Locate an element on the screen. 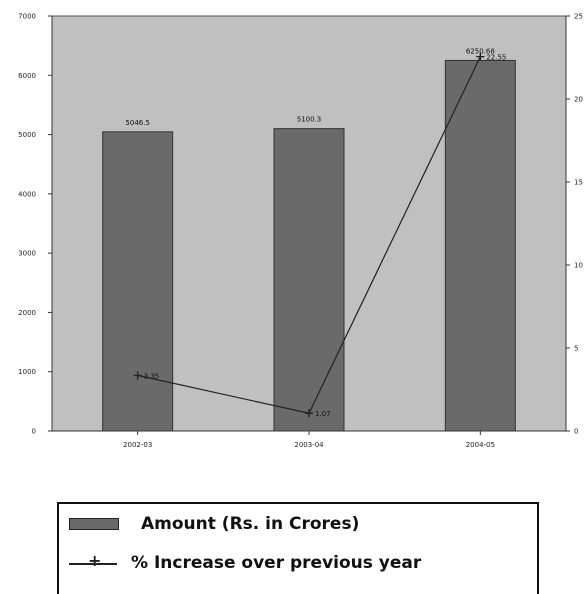 This screenshot has width=588, height=594. bar-data-label: 6250.68 is located at coordinates (480, 51).